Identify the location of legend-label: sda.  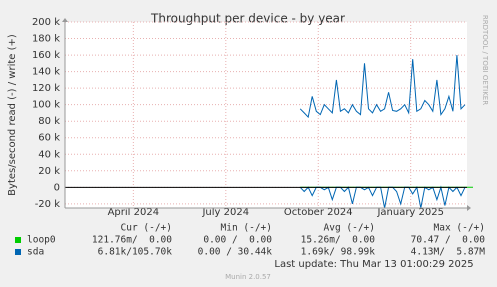
(35, 252).